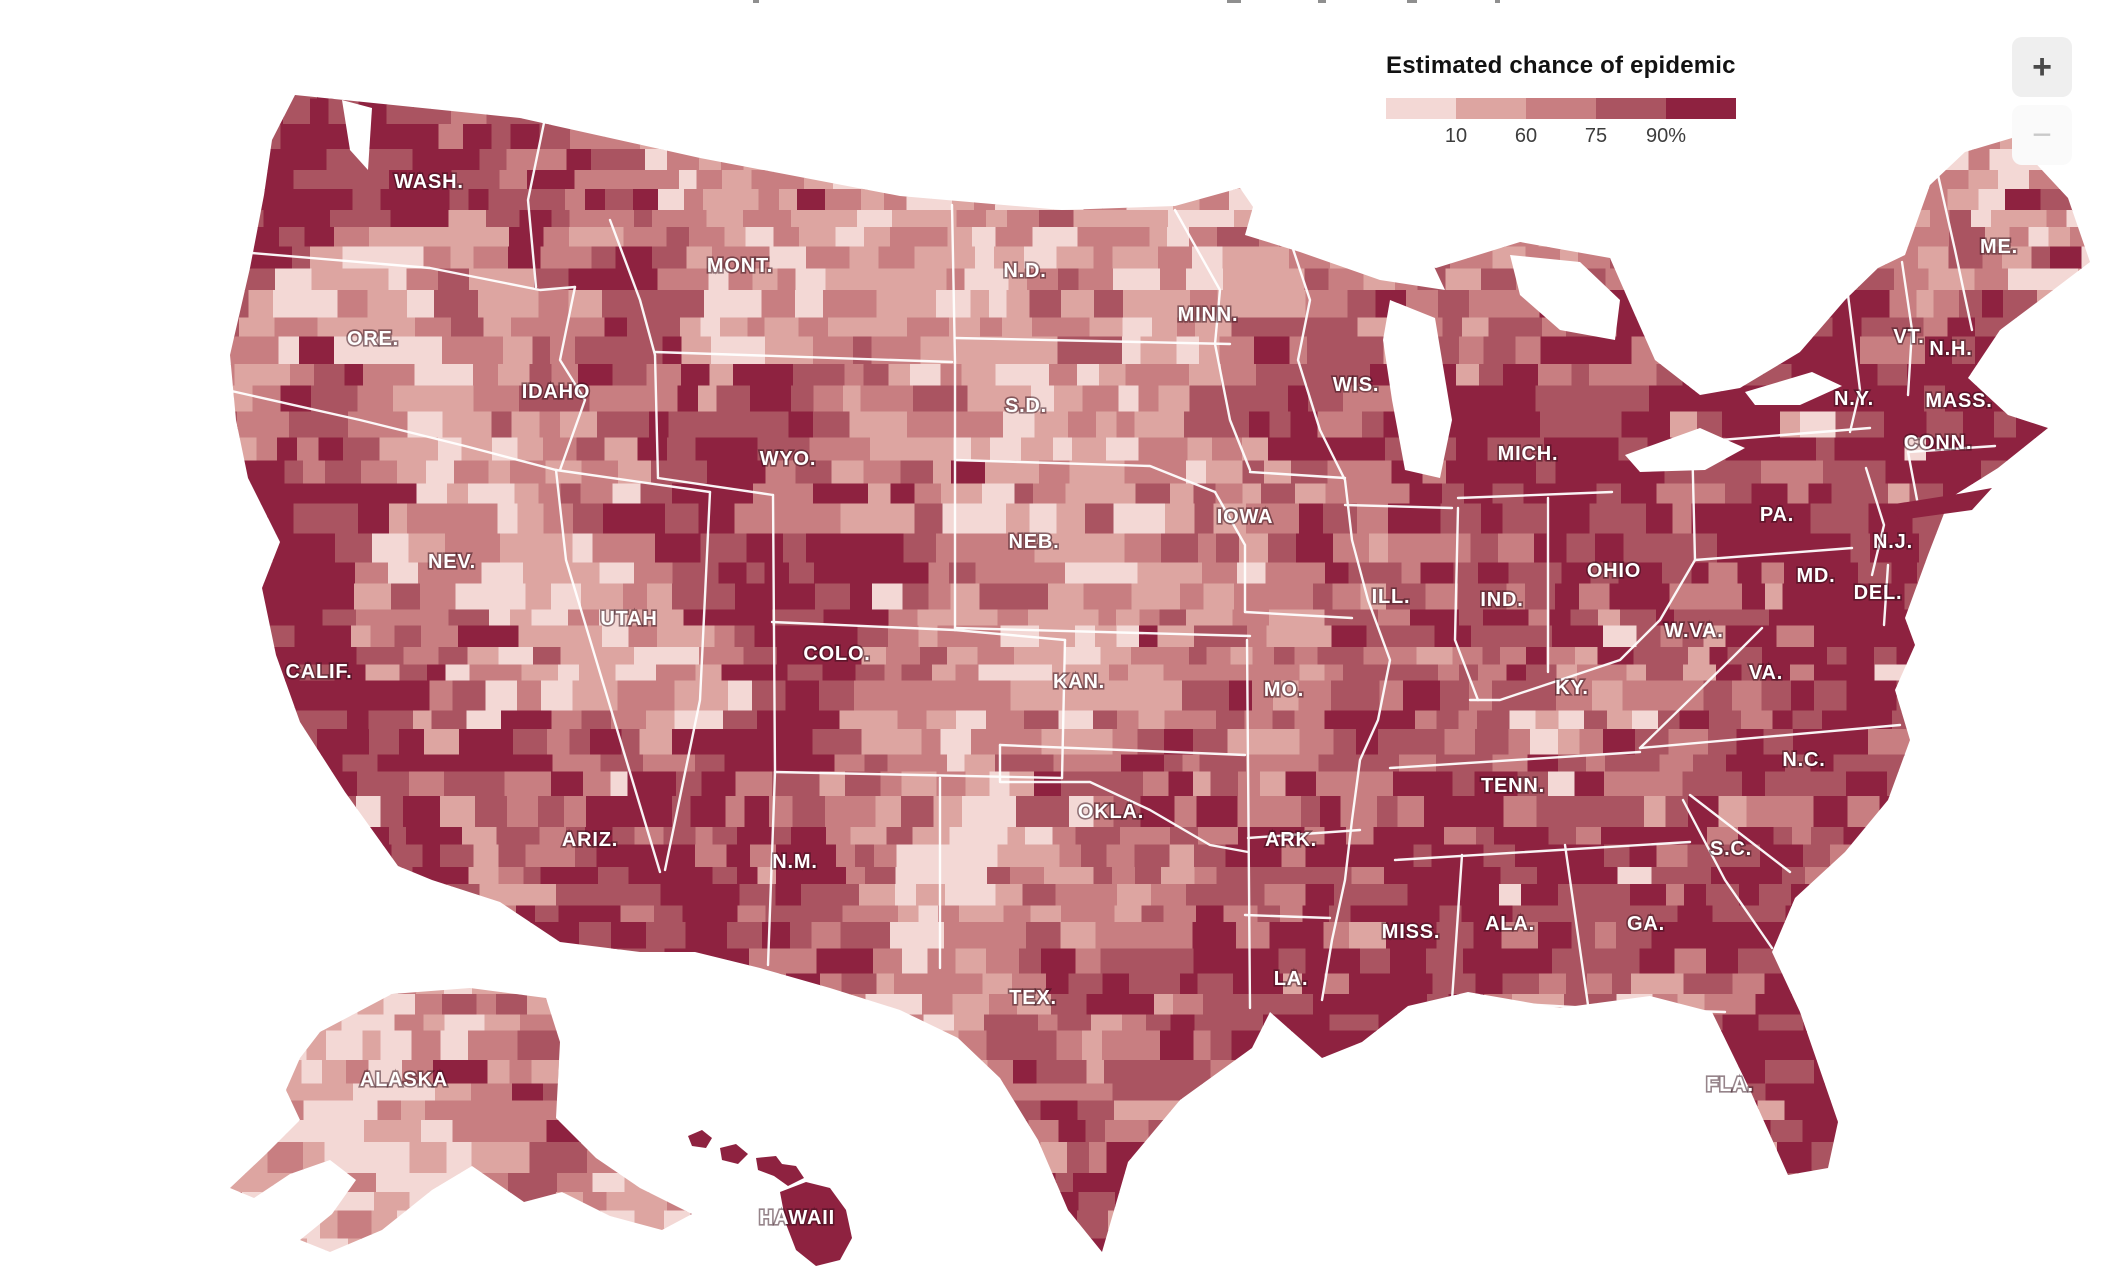  I want to click on state-label: IOWA, so click(1245, 517).